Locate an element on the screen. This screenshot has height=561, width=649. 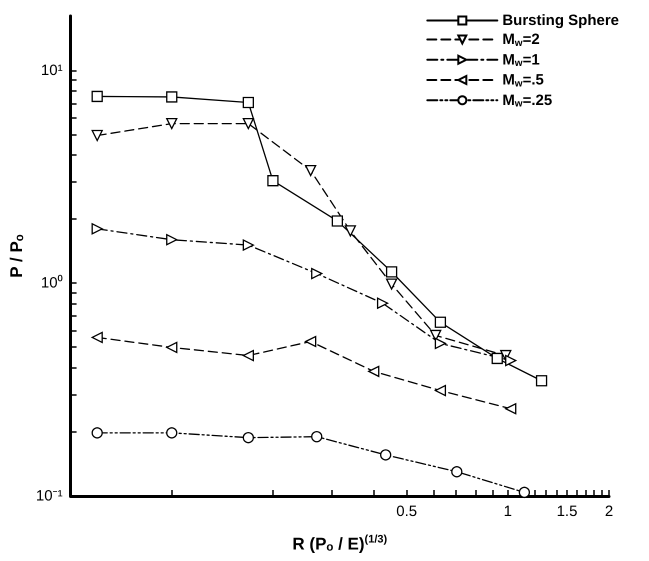
x-tick-label: 0.5 is located at coordinates (407, 511).